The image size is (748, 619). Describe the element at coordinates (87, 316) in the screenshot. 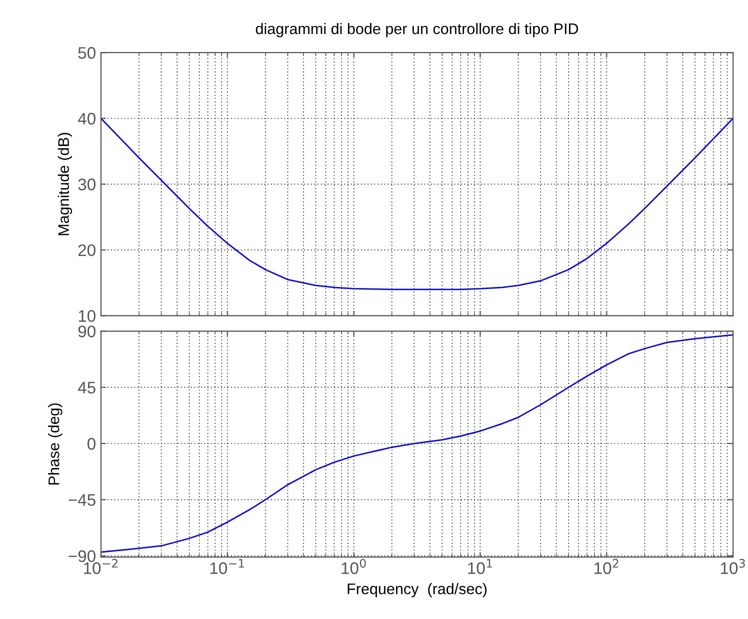

I see `y-tick-label: 10` at that location.